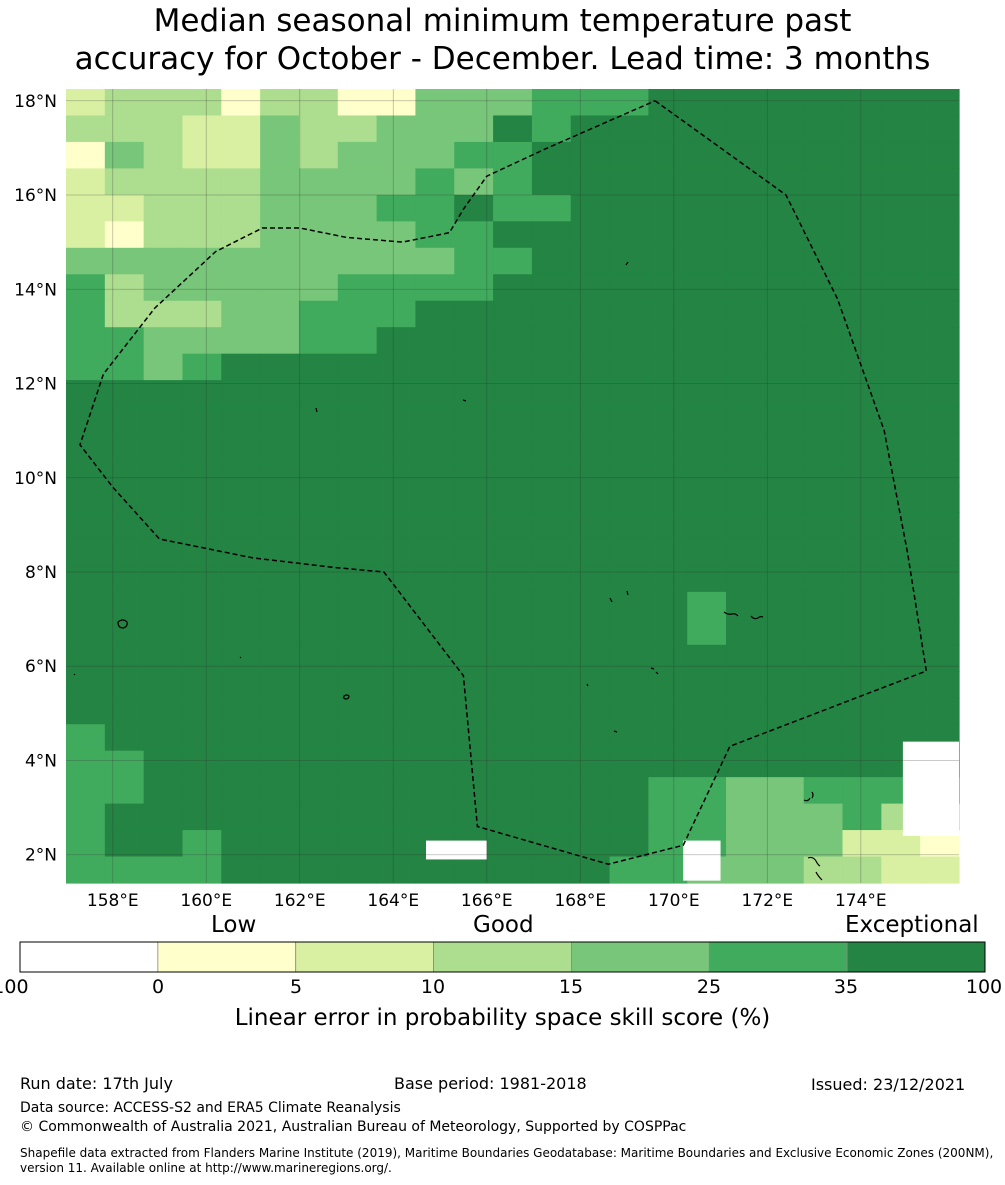  What do you see at coordinates (14, 987) in the screenshot?
I see `colorbar-tick: -100` at bounding box center [14, 987].